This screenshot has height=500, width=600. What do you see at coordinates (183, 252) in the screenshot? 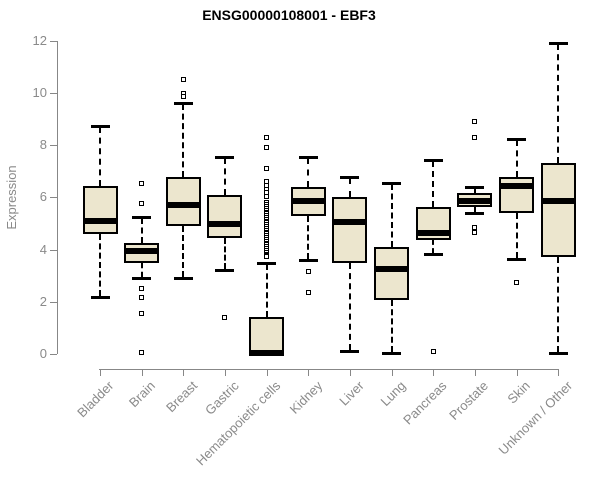
I see `lower-whisker-breast` at bounding box center [183, 252].